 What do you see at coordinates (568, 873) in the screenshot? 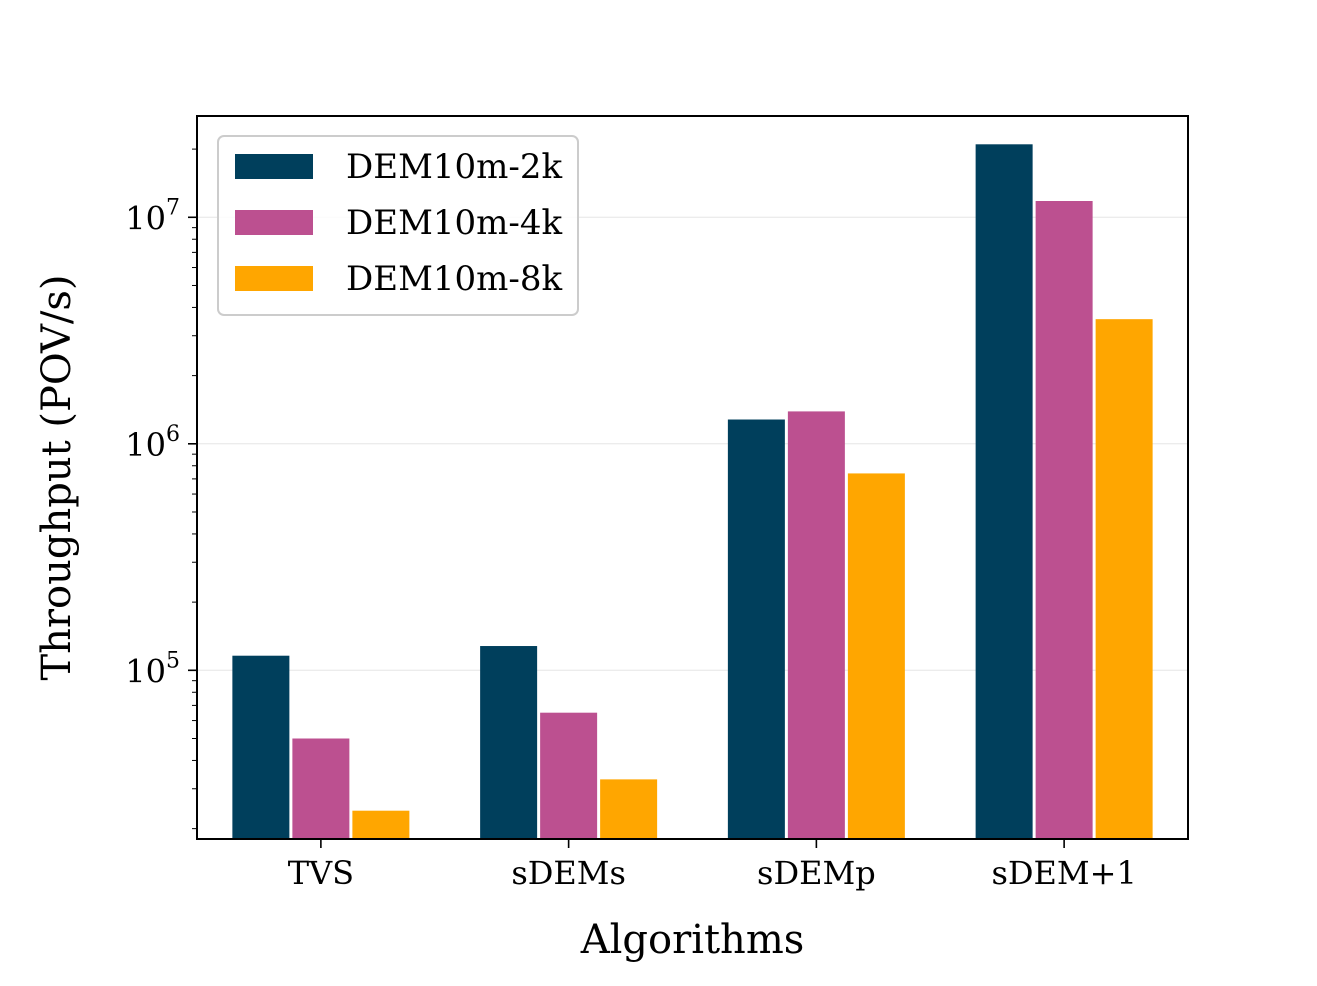
I see `x-tick-label-1: sDEMs` at bounding box center [568, 873].